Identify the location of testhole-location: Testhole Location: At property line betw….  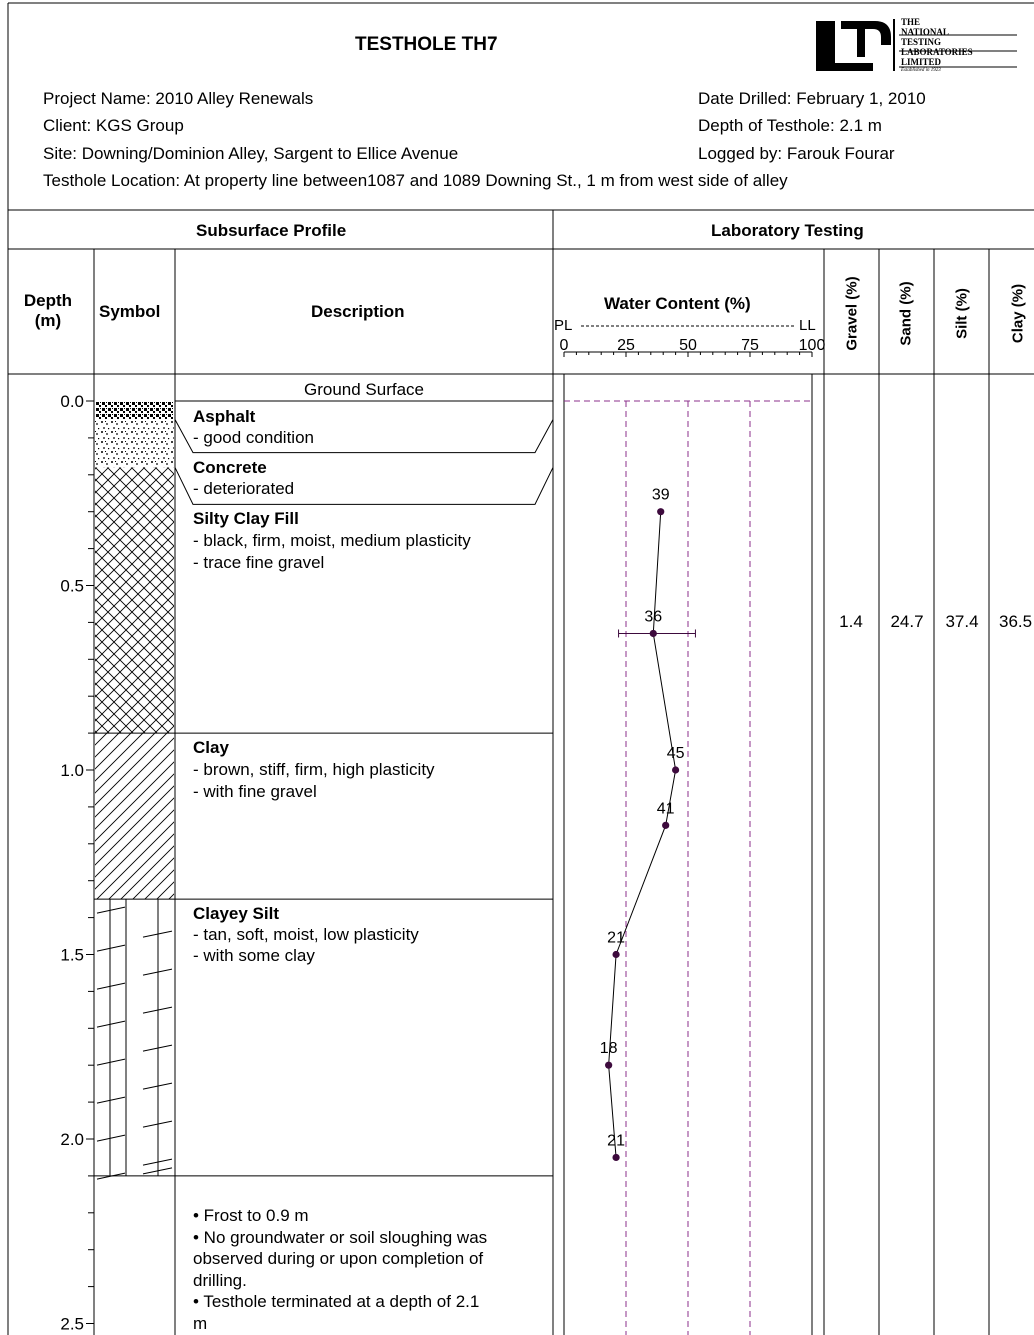
(415, 180).